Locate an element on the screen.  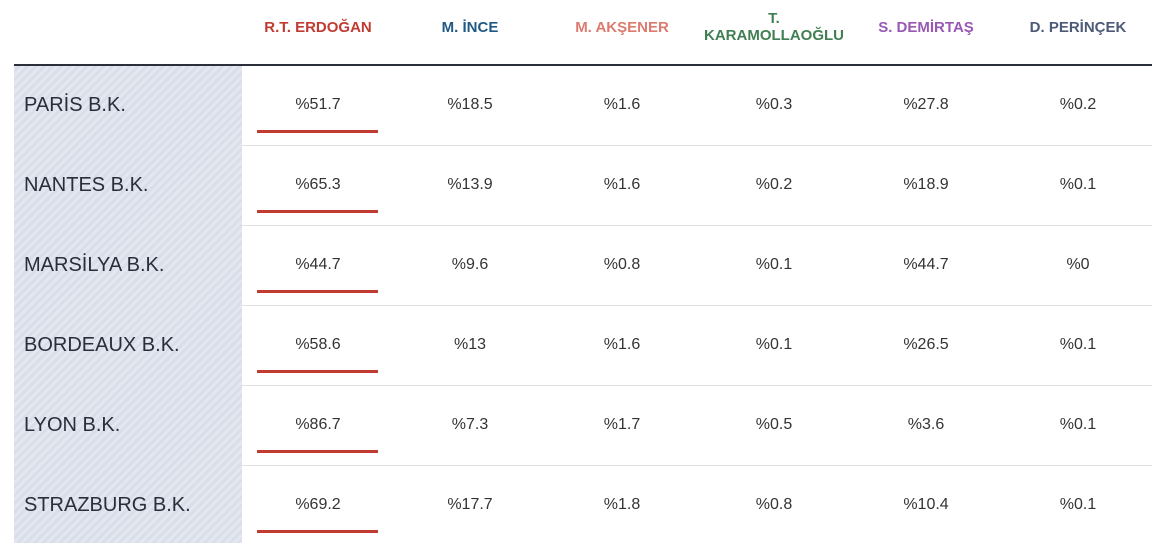
column-header: S. DEMİRTAŞ is located at coordinates (926, 27).